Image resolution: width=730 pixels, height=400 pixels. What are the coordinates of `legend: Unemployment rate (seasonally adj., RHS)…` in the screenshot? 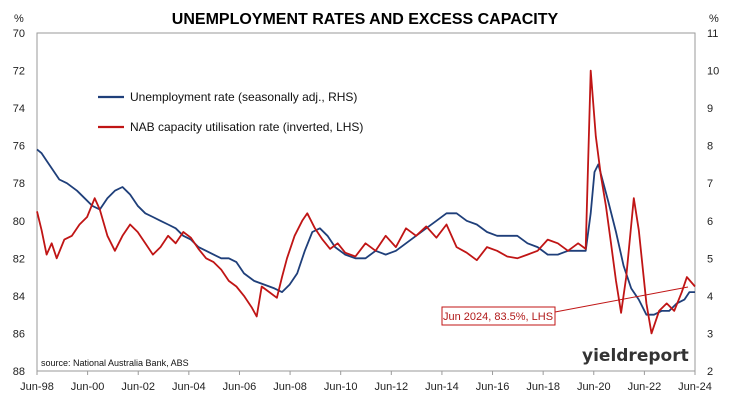 It's located at (230, 112).